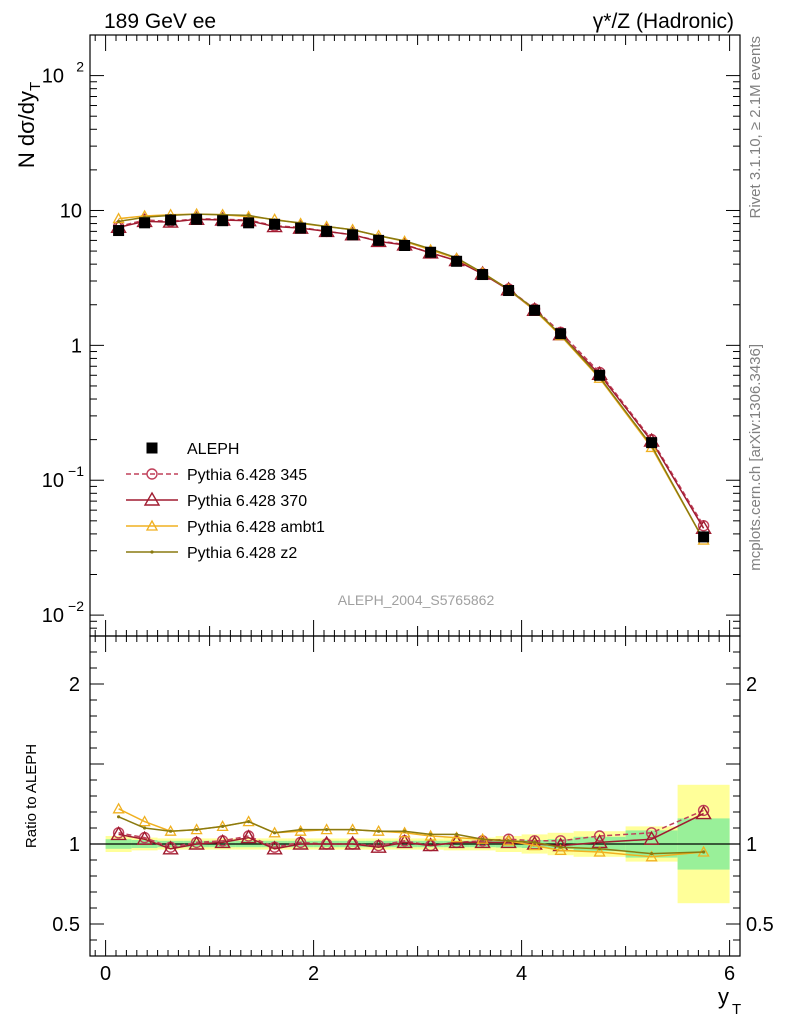 Image resolution: width=786 pixels, height=1024 pixels. I want to click on y-tick-exponent: 2, so click(80, 67).